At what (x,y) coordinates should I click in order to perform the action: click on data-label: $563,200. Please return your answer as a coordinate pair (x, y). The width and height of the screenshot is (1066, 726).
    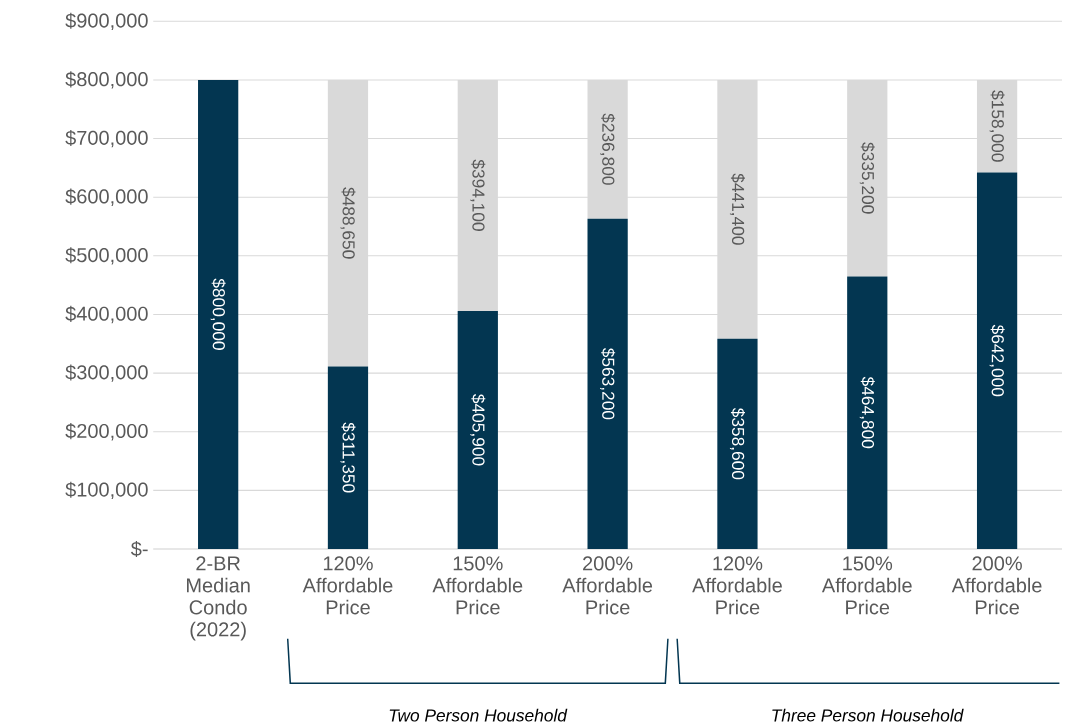
    Looking at the image, I should click on (608, 383).